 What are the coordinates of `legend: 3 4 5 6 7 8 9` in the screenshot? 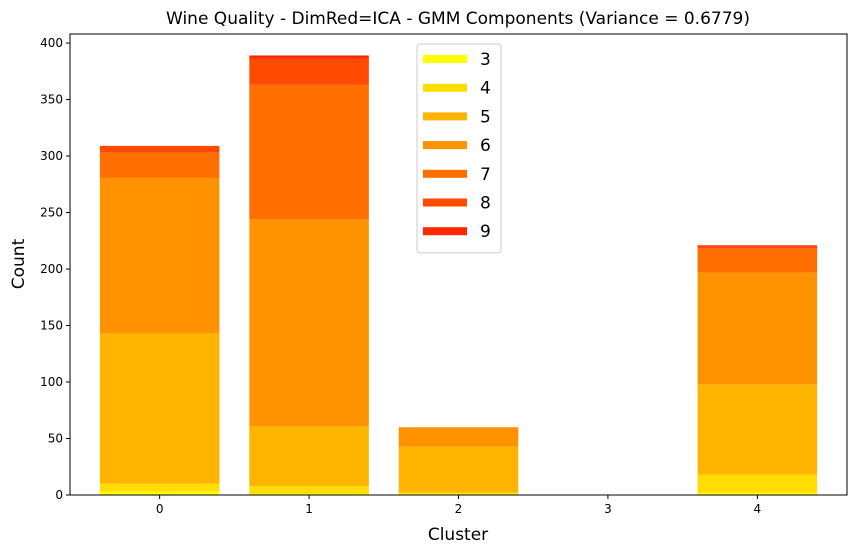 It's located at (459, 148).